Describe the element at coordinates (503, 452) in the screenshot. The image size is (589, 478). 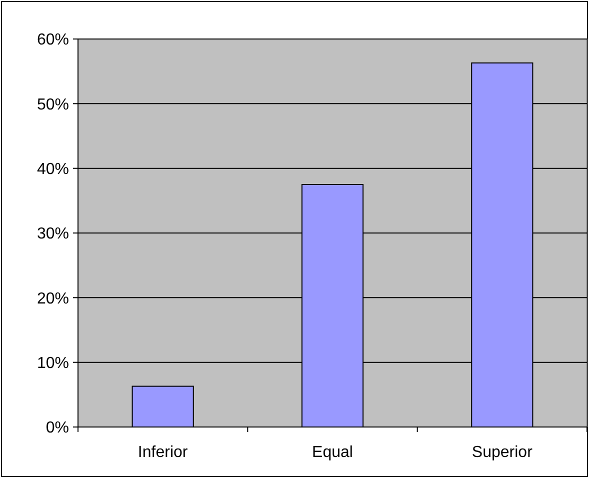
I see `x-tick-label: Superior` at that location.